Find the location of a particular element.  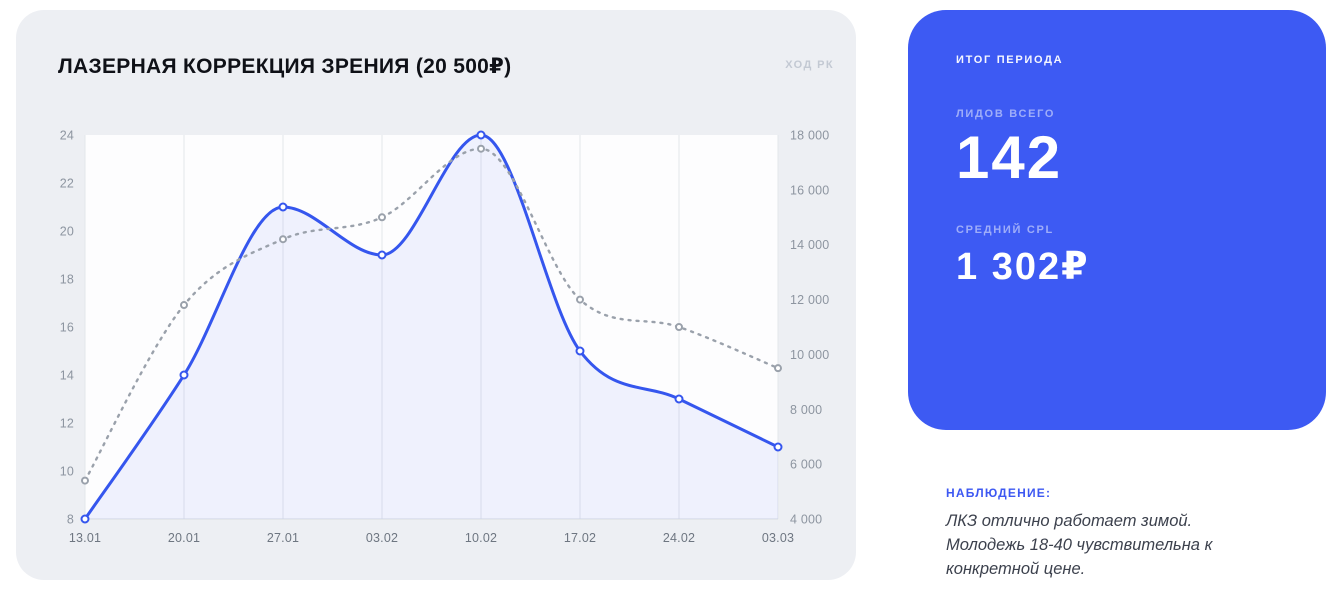

metric-average-cpl: СРЕДНИЙ CPL 1 302₽ is located at coordinates (1117, 255).